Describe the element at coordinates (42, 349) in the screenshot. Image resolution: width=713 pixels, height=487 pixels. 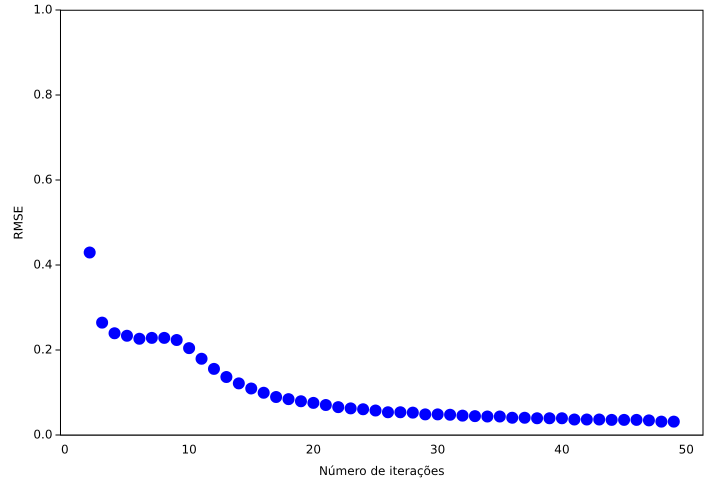
I see `y-tick-label: 0.2` at that location.